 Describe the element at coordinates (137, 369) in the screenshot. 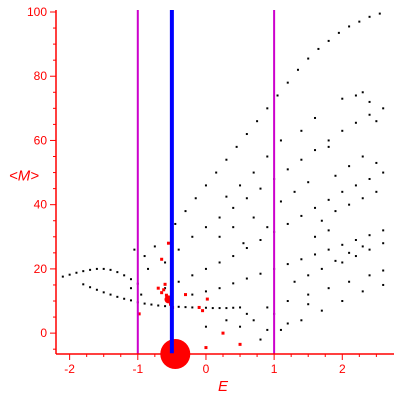

I see `x-tick-label: -1` at that location.